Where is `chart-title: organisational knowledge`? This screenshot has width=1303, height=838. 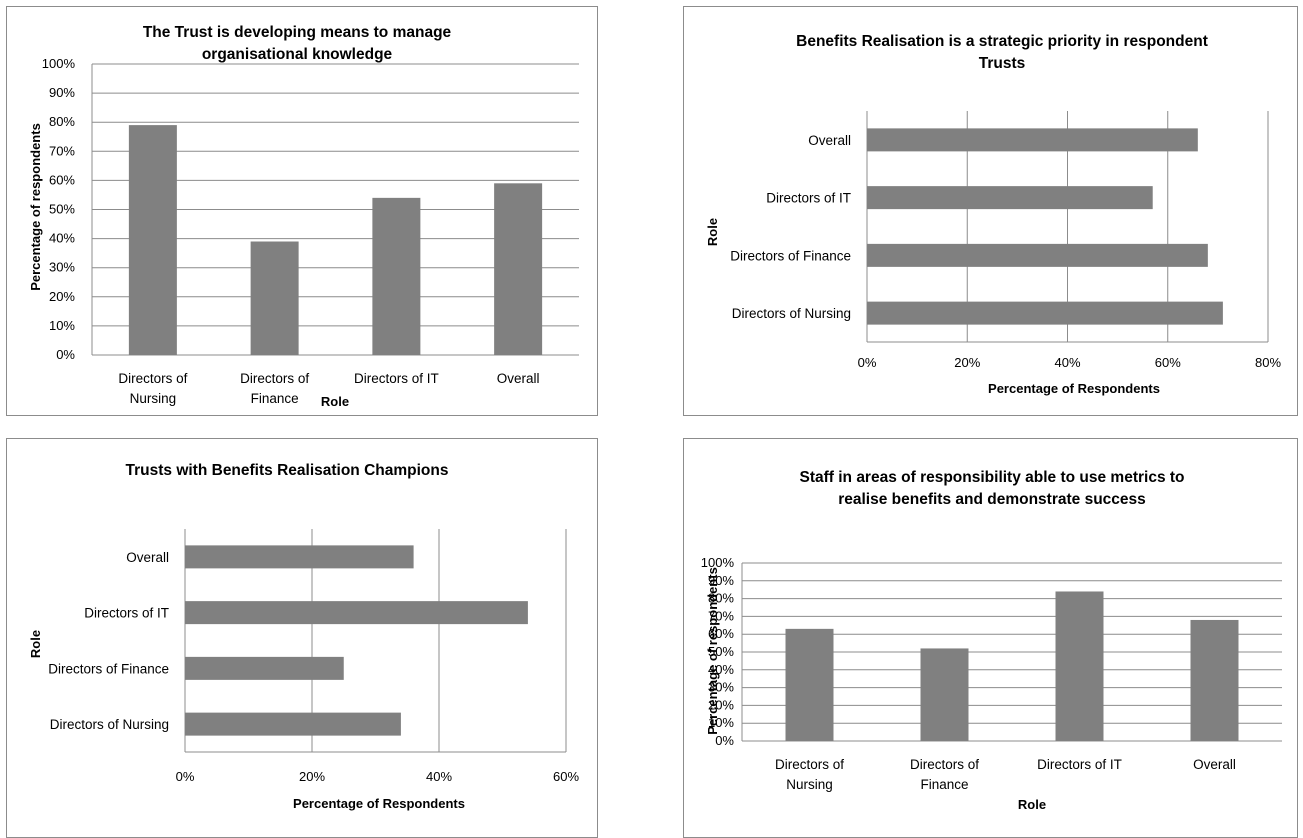
chart-title: organisational knowledge is located at coordinates (297, 54).